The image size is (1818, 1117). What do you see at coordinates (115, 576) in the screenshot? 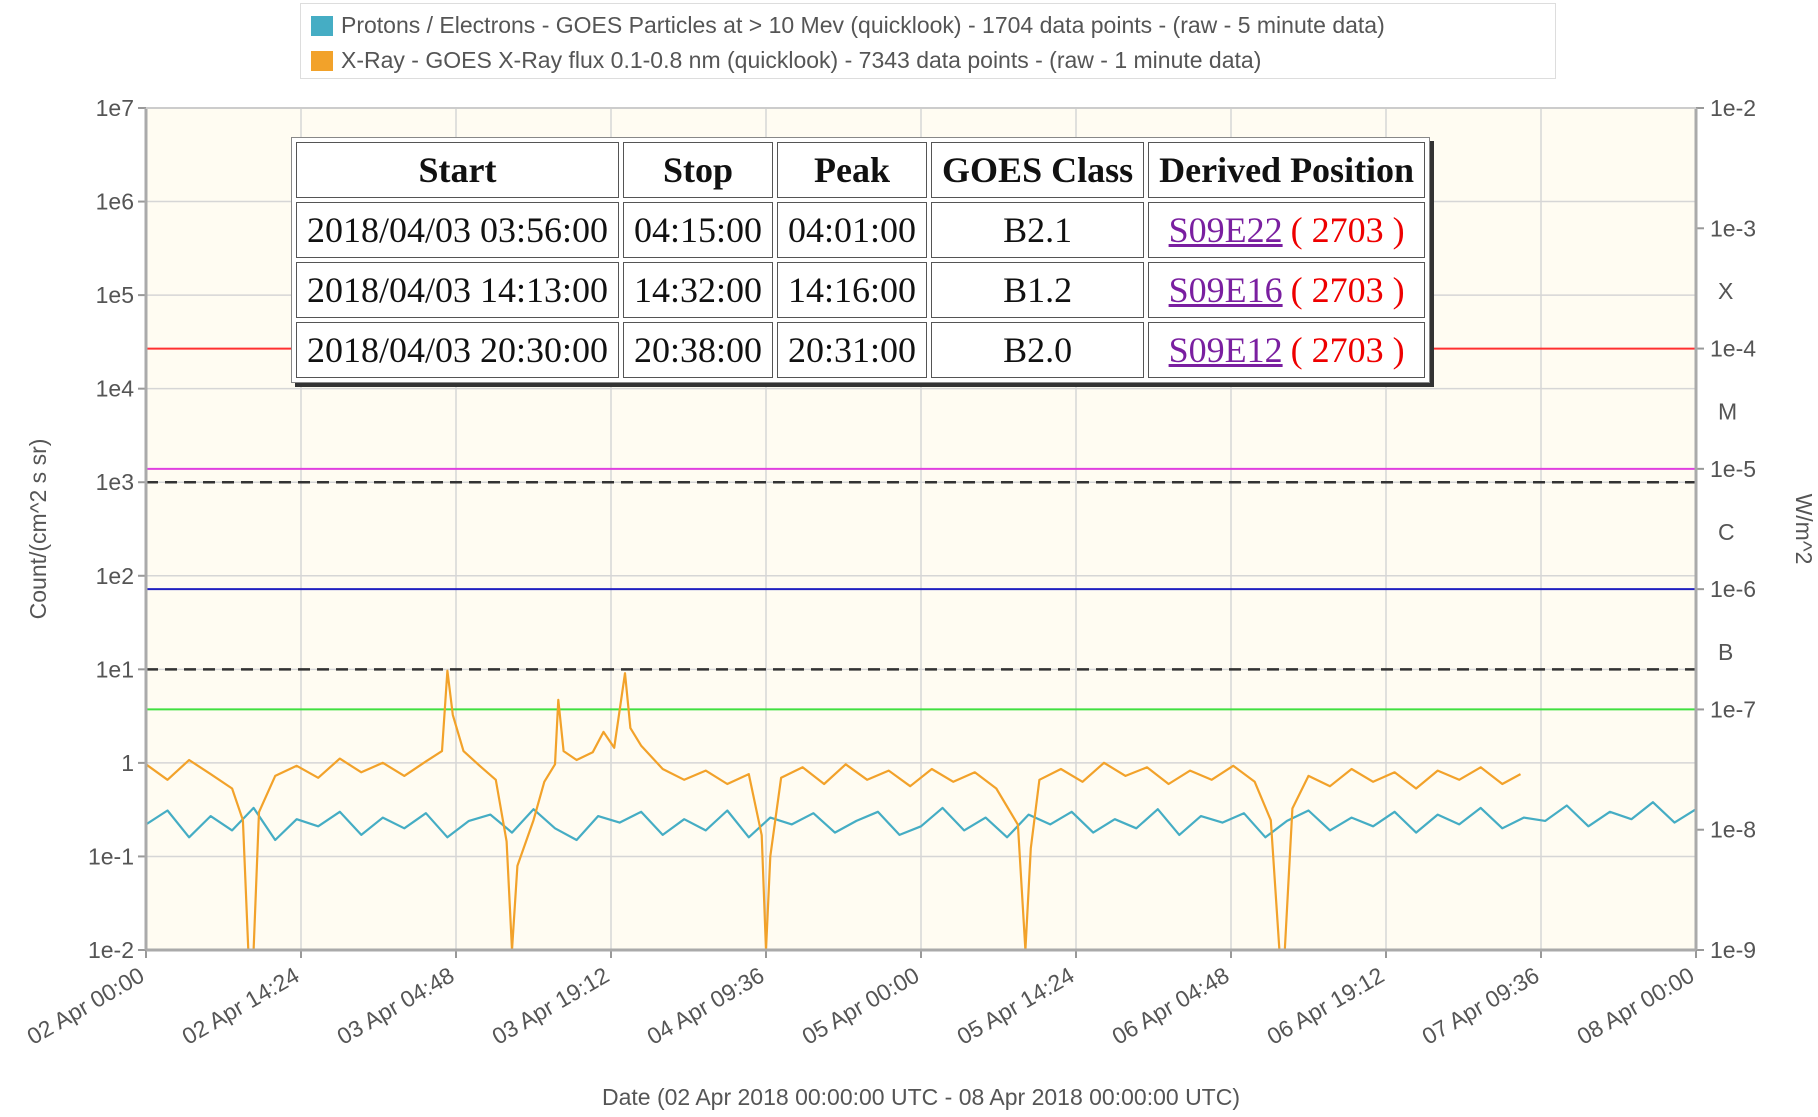
I see `y-tick-label: 1e2` at bounding box center [115, 576].